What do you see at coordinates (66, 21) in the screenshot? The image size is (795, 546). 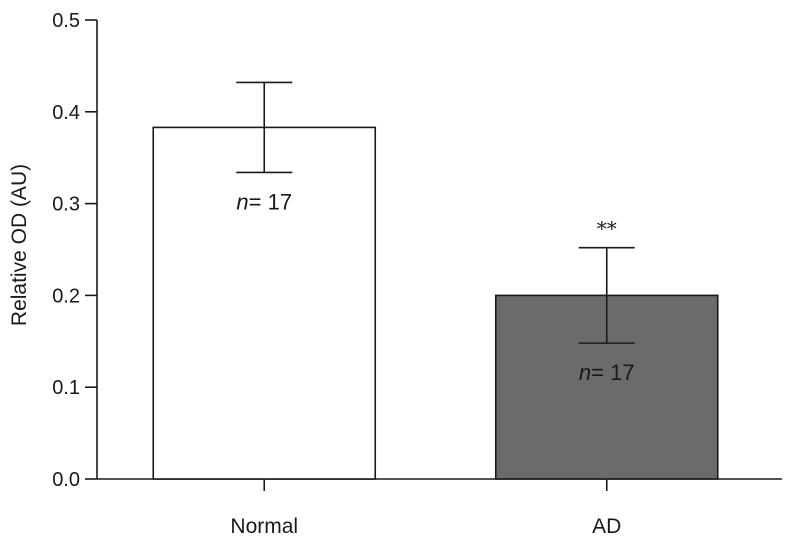 I see `y-tick-label: 0.5` at bounding box center [66, 21].